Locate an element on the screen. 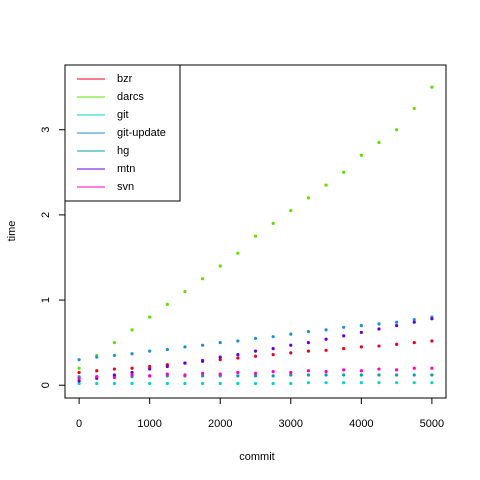 This screenshot has height=480, width=480. y-axis-label: time is located at coordinates (12, 231).